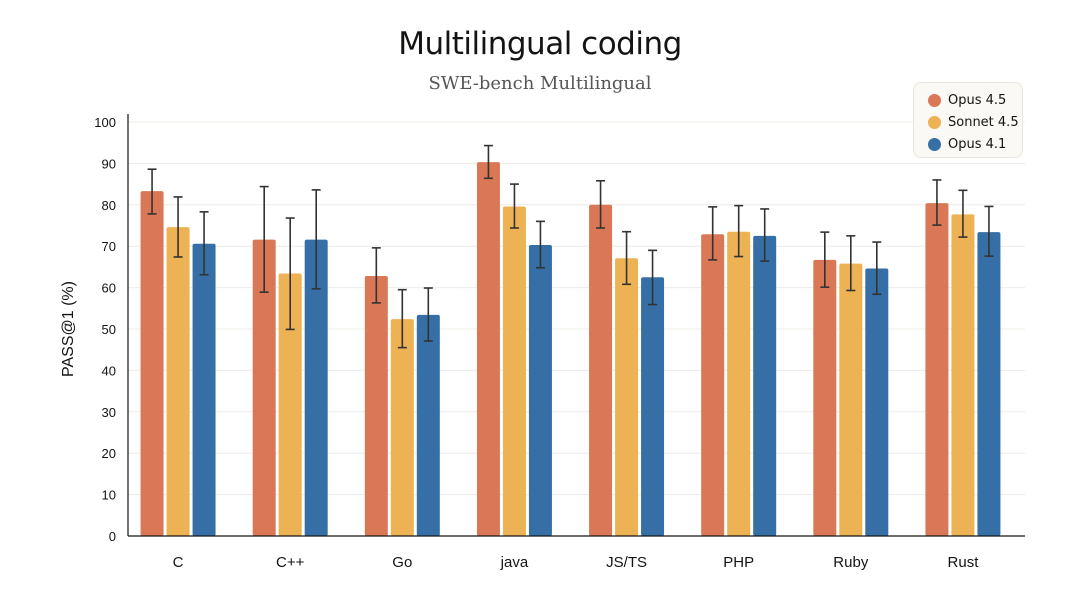 This screenshot has width=1080, height=608. What do you see at coordinates (851, 562) in the screenshot?
I see `x-tick-label: Ruby` at bounding box center [851, 562].